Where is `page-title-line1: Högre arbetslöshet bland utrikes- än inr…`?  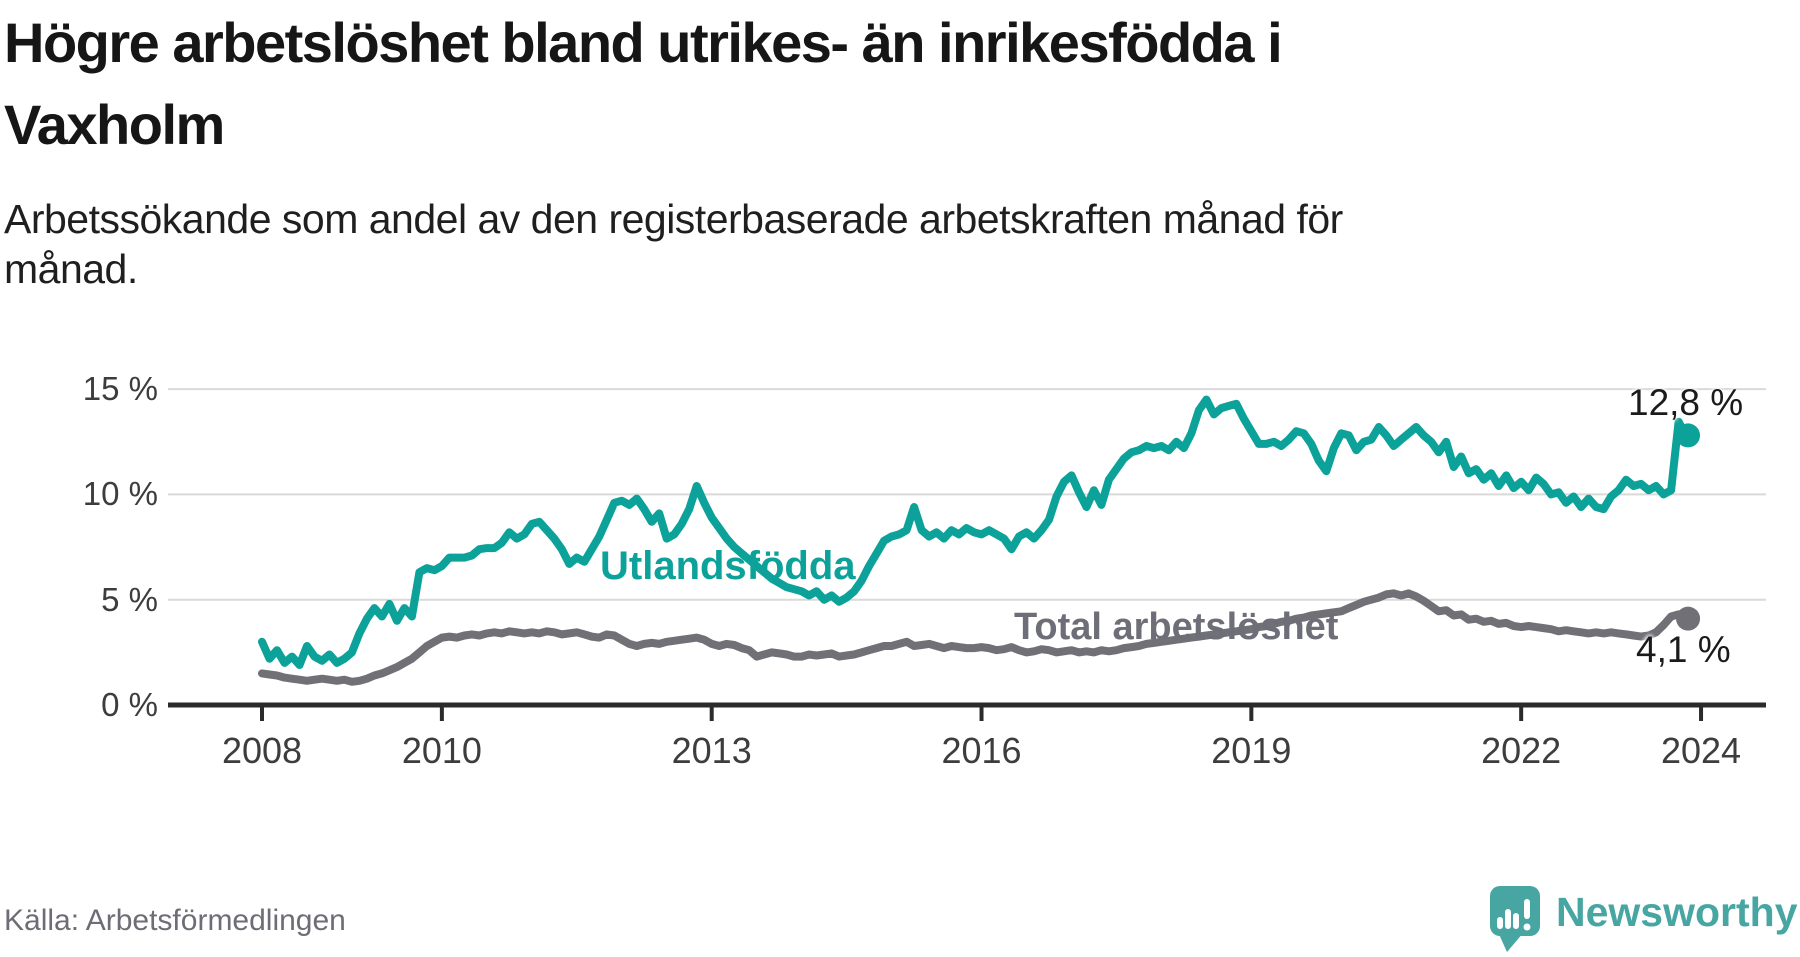
page-title-line1: Högre arbetslöshet bland utrikes- än inr… is located at coordinates (643, 42).